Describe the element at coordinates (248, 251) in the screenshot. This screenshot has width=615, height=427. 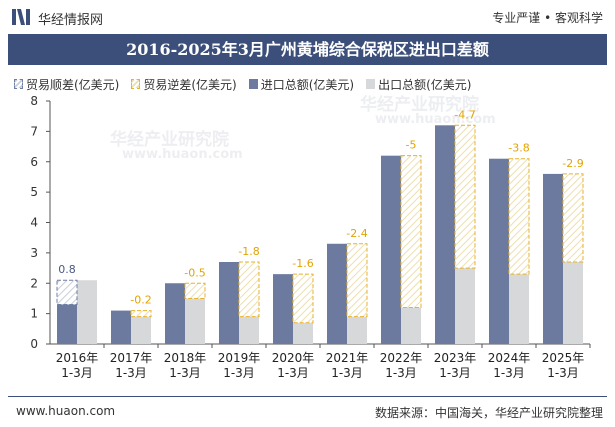
I see `balance-data-label: -1.8` at that location.